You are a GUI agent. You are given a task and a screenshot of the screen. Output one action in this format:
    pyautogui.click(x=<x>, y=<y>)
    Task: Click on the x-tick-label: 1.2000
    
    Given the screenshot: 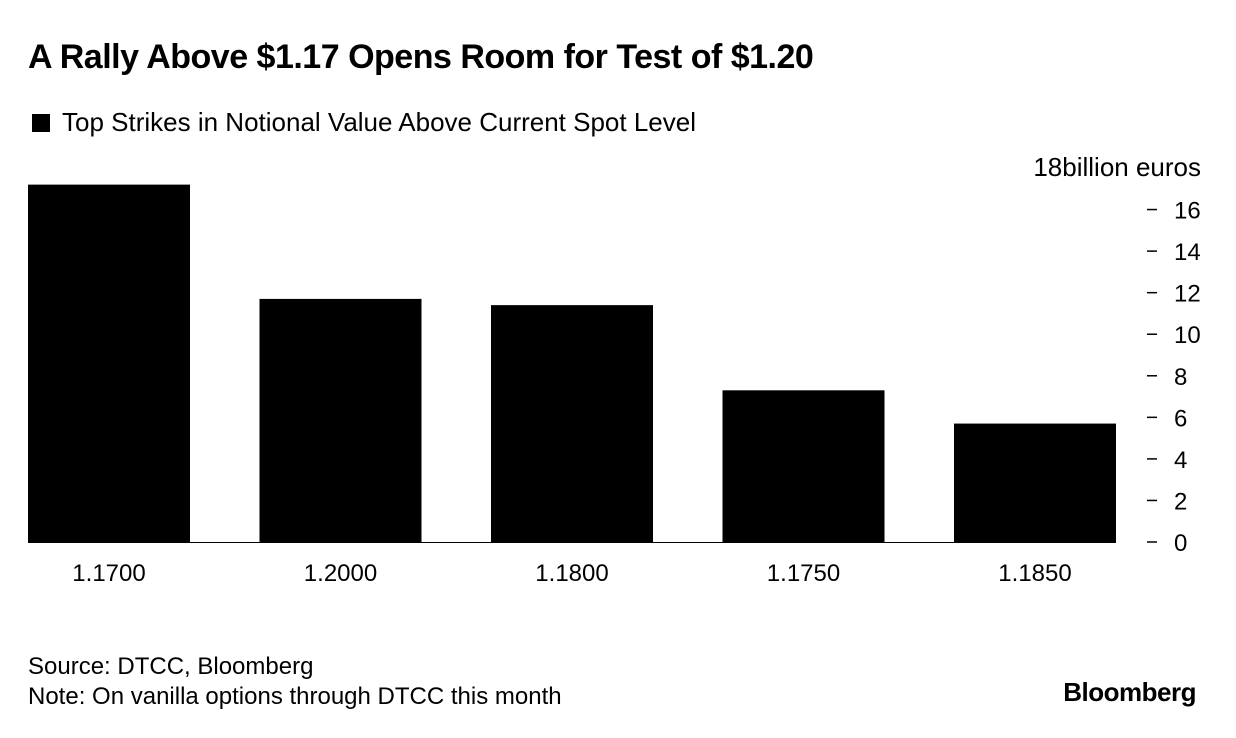 What is the action you would take?
    pyautogui.click(x=340, y=573)
    